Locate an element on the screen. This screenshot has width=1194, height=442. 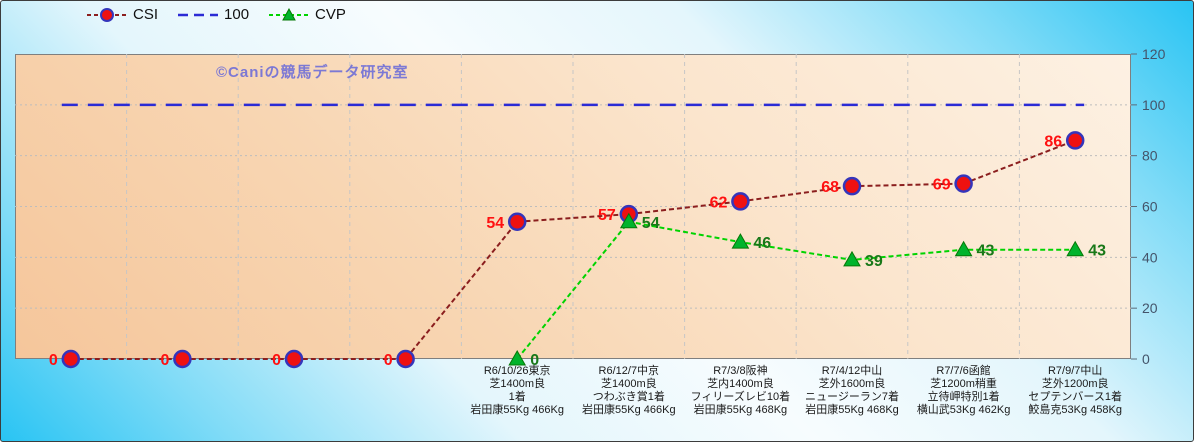
legend-label: CSI is located at coordinates (146, 14).